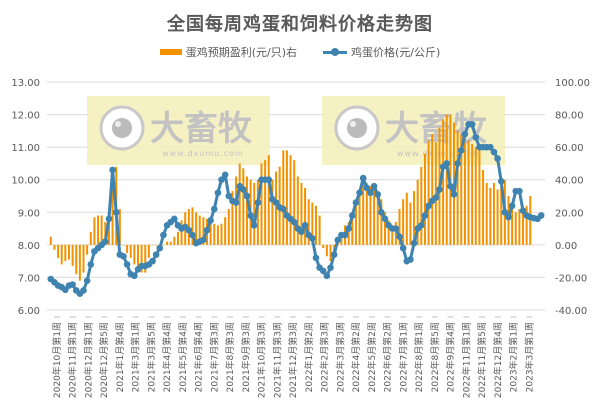 The width and height of the screenshot is (600, 414). I want to click on legend-item-egg-price: 鸡蛋价格(元/公斤), so click(381, 52).